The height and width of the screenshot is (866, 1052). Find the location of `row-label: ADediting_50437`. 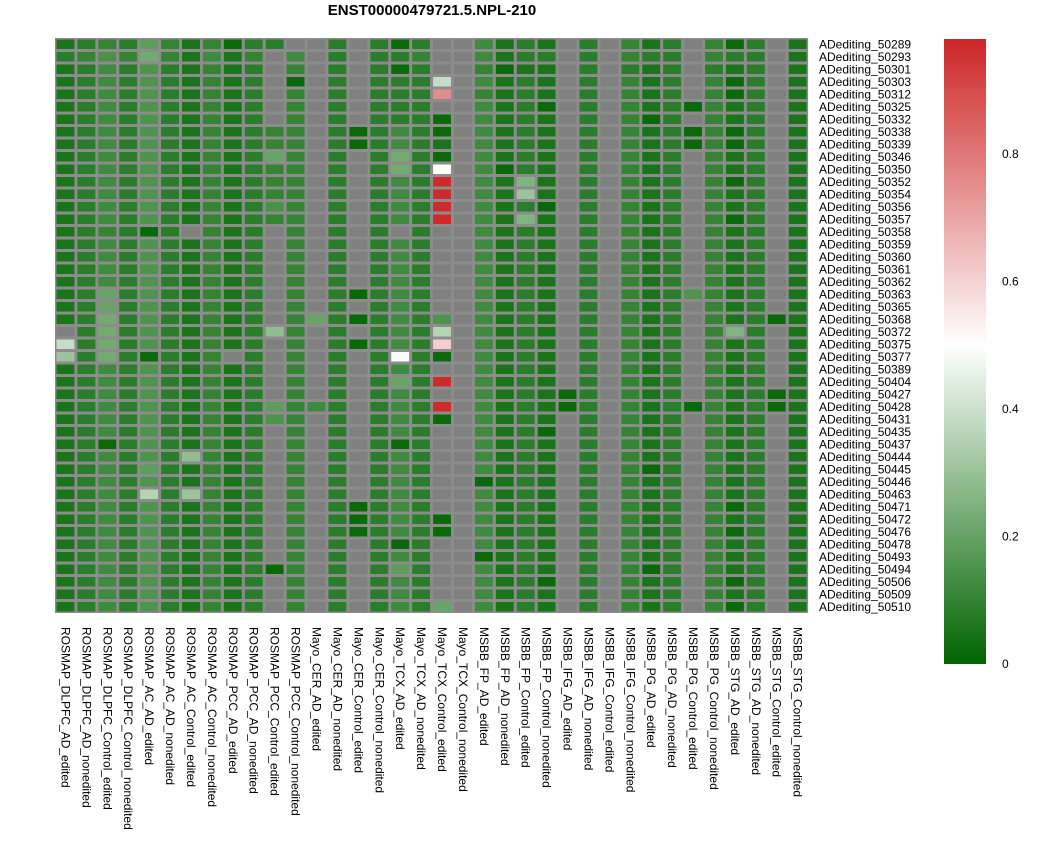

row-label: ADediting_50437 is located at coordinates (865, 444).